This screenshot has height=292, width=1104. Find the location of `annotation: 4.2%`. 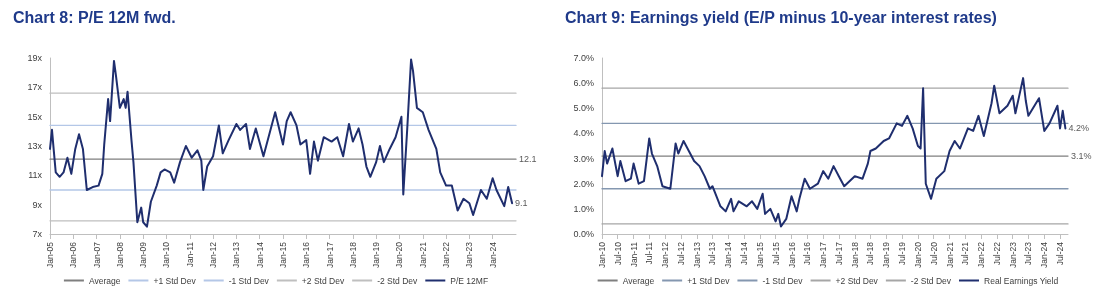

annotation: 4.2% is located at coordinates (1078, 128).